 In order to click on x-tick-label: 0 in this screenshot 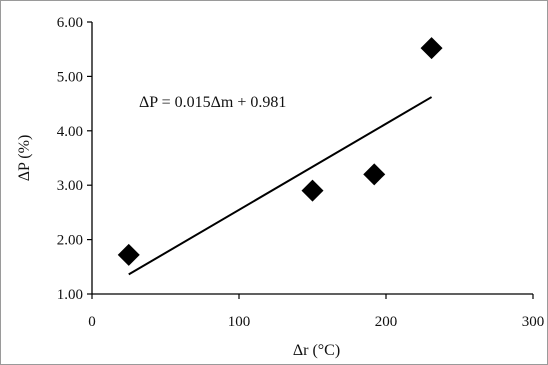, I will do `click(92, 322)`.